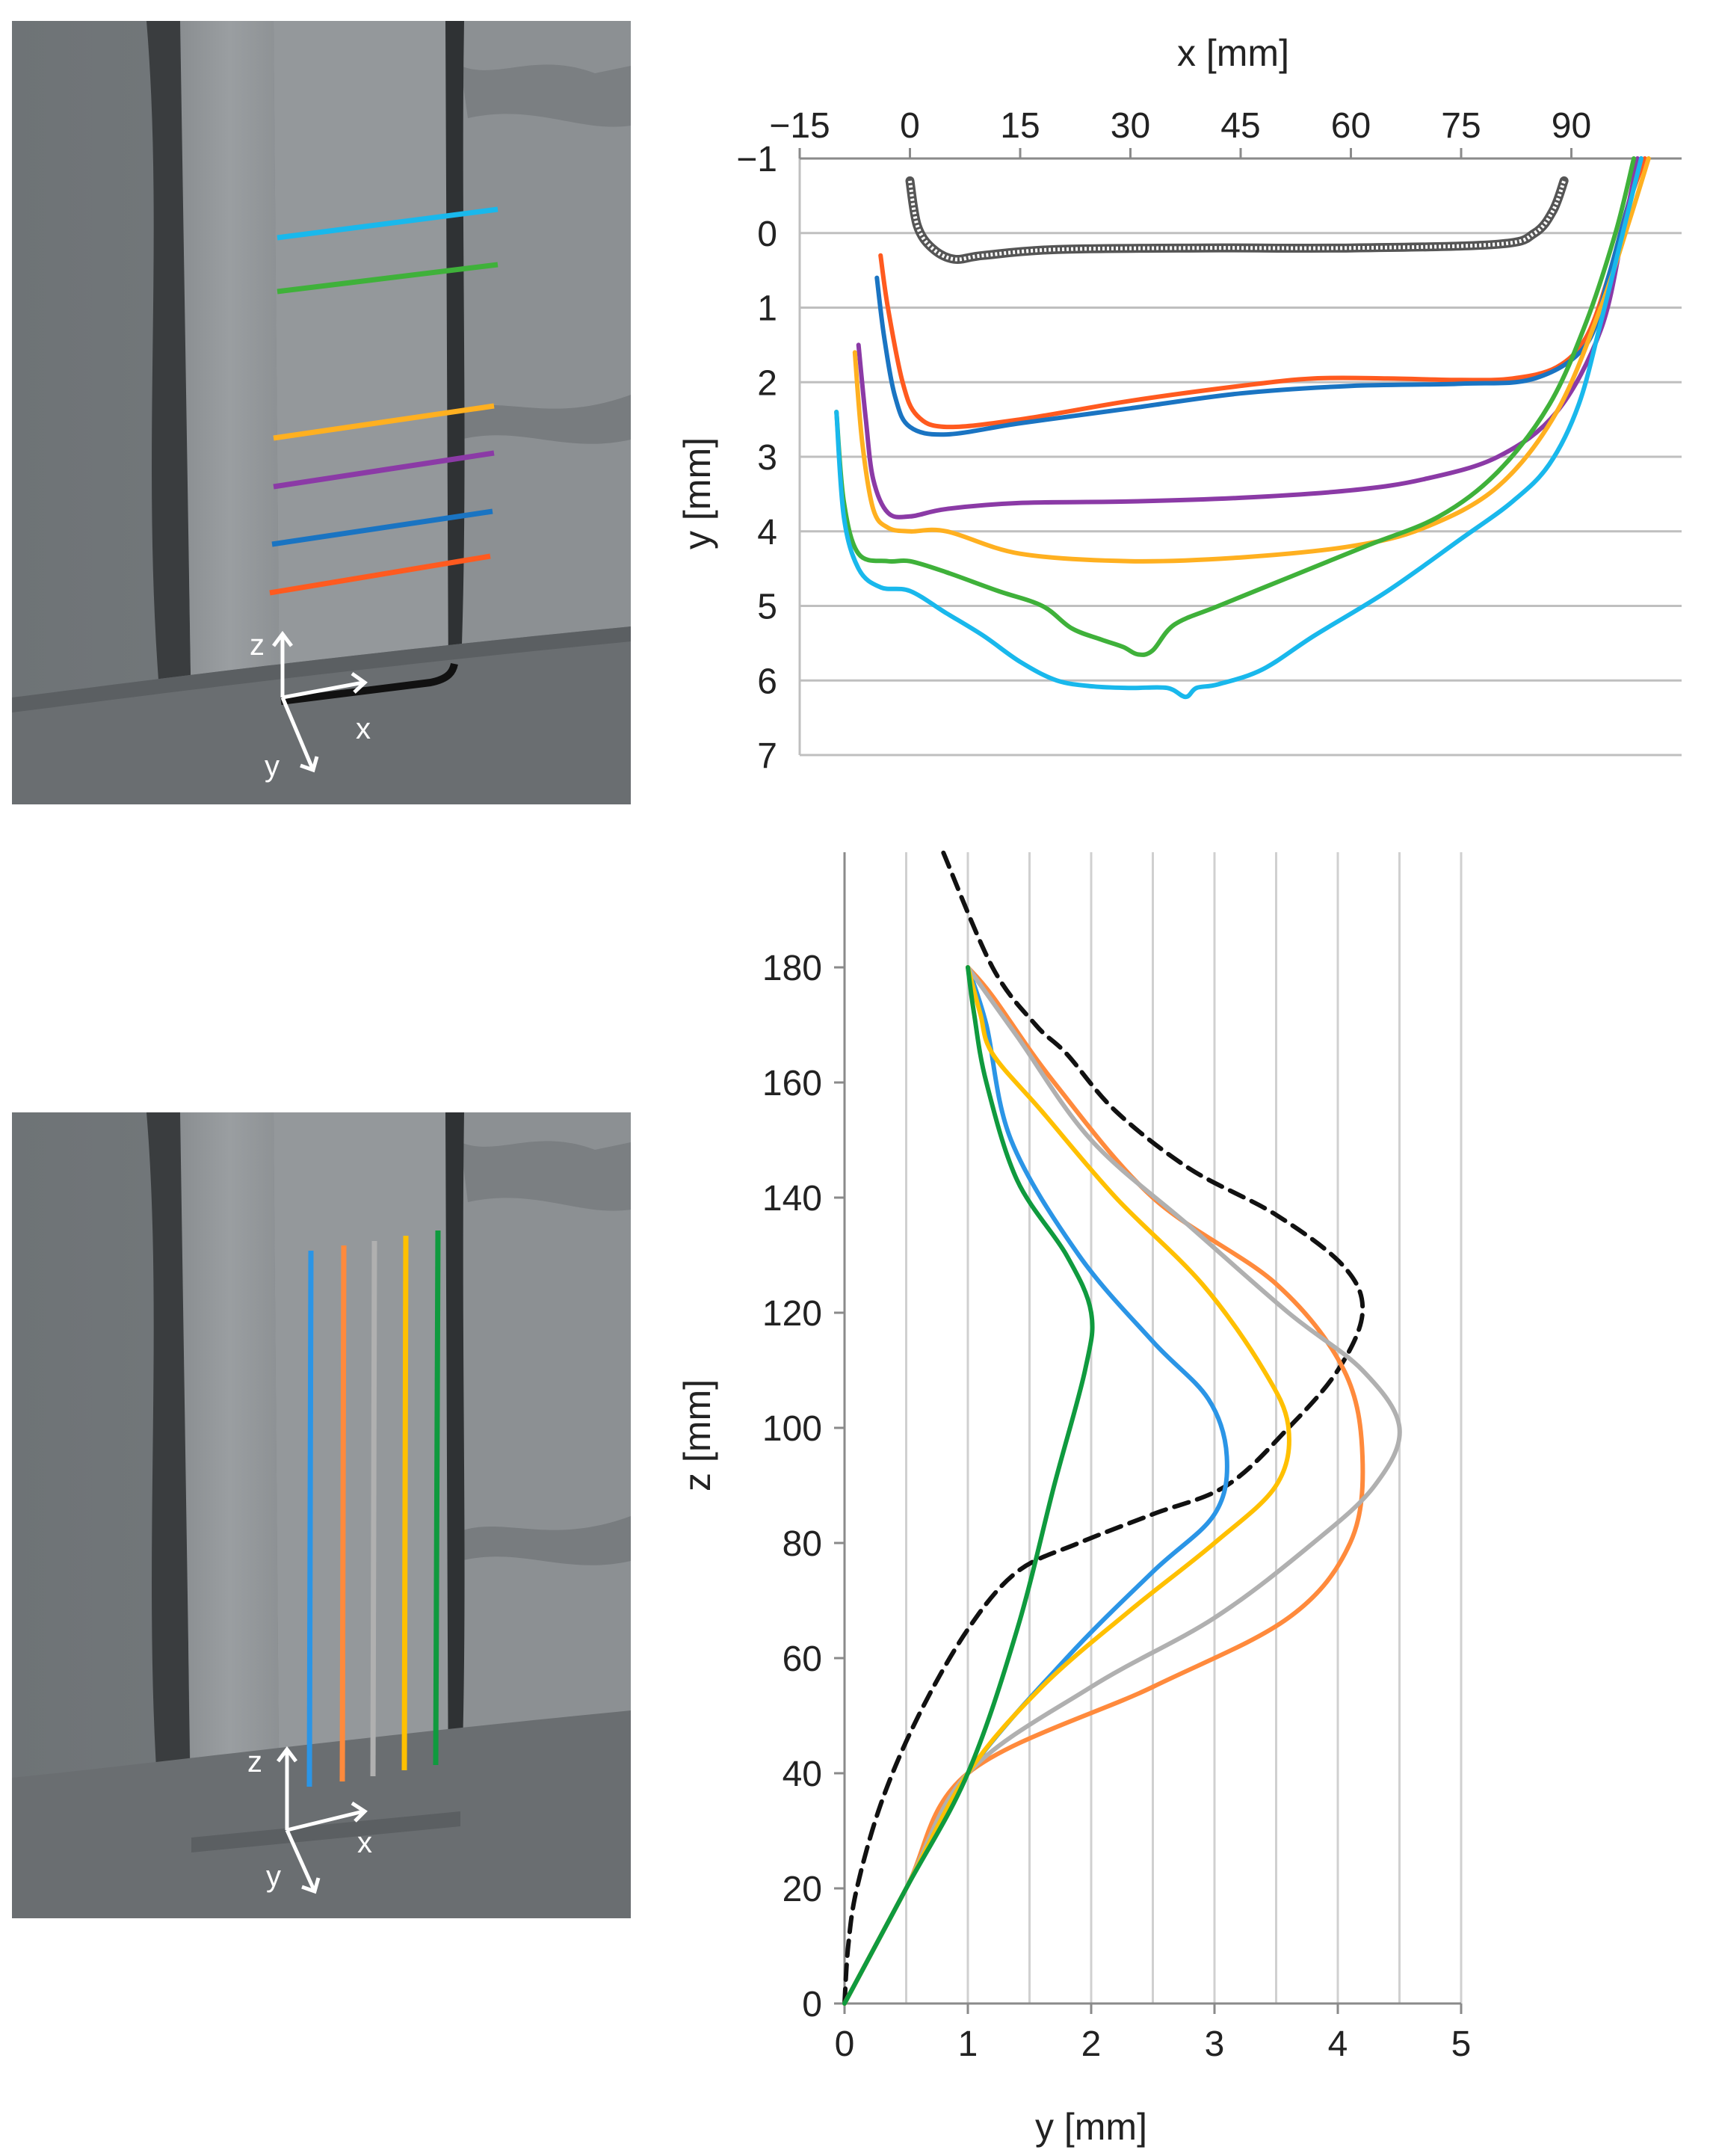 This screenshot has height=2156, width=1710. I want to click on x-tick-label: 2, so click(1091, 2044).